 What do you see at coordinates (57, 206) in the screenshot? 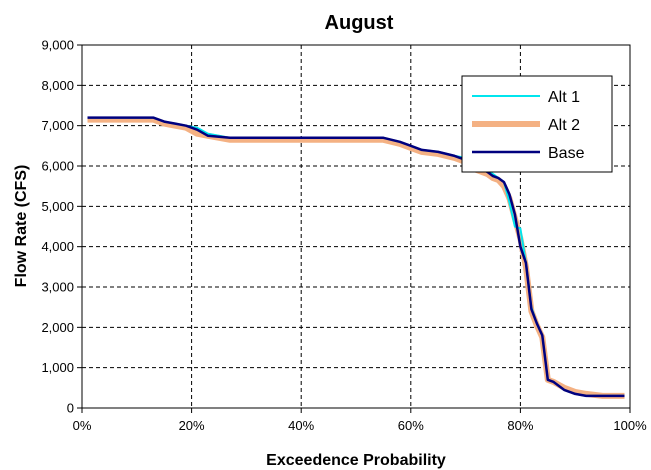
I see `y-tick-label: 5,000` at bounding box center [57, 206].